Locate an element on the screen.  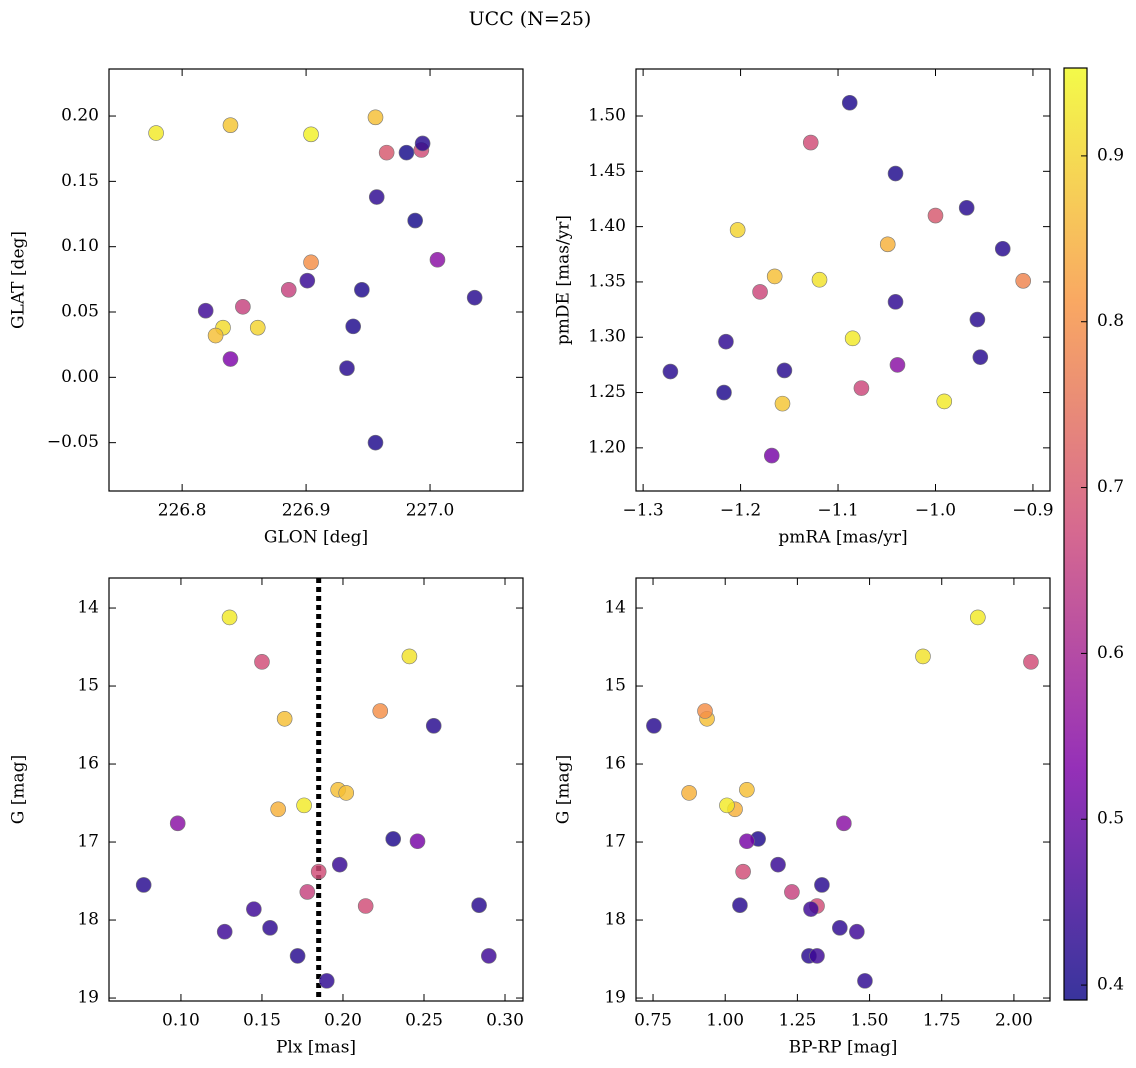
x-tick-label: 2.00 is located at coordinates (1014, 1021).